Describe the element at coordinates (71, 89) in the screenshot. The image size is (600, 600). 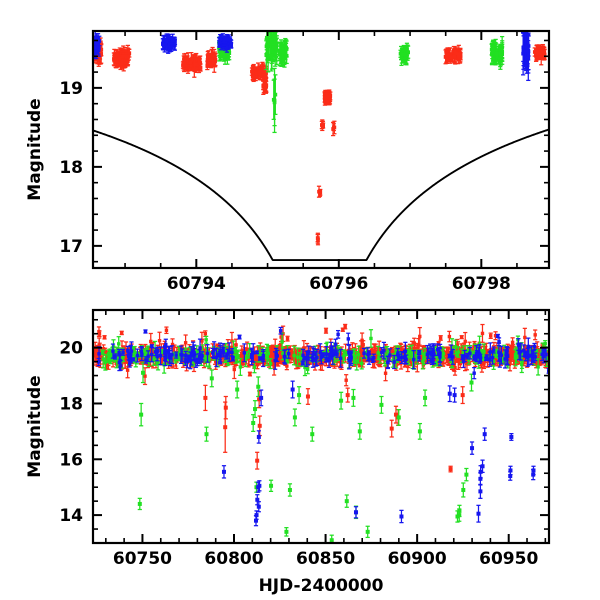
I see `y-tick-label: 19` at that location.